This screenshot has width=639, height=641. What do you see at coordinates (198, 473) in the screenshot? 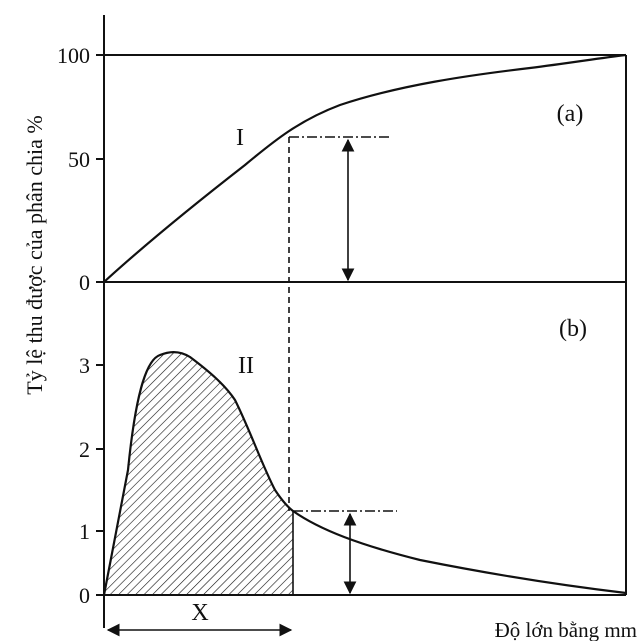
I see `hatched-area-X` at bounding box center [198, 473].